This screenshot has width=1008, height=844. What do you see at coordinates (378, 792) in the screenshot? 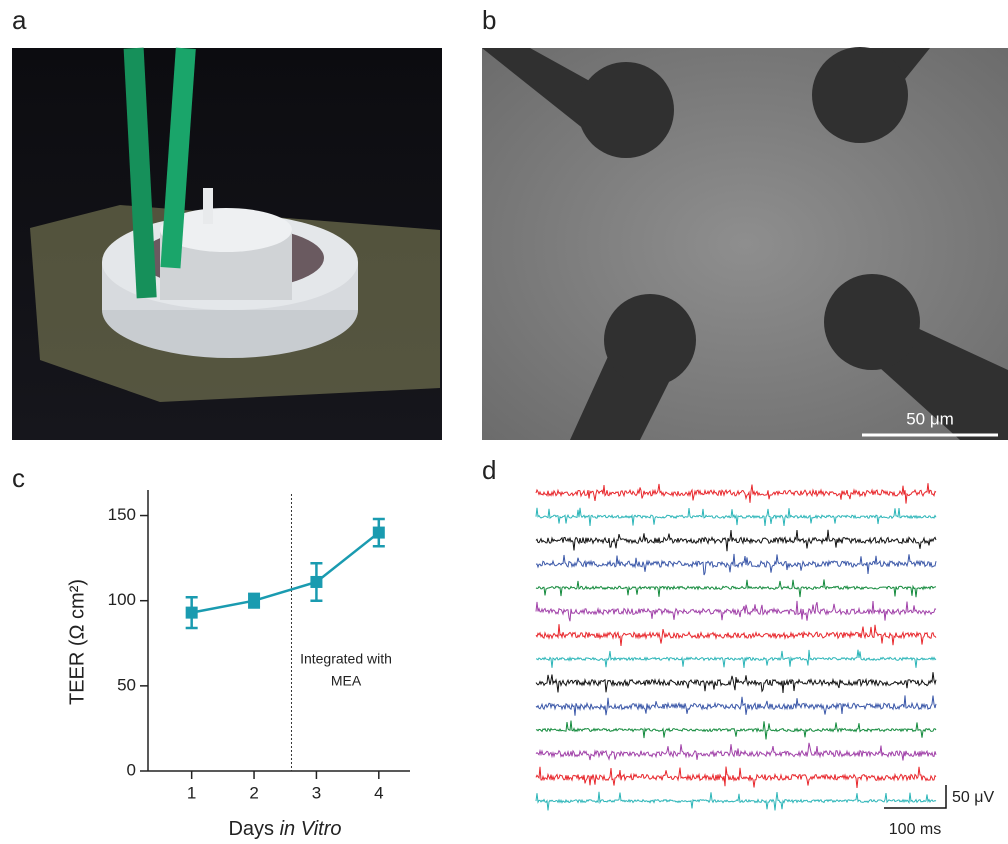
I see `x-tick-label: 4` at bounding box center [378, 792].